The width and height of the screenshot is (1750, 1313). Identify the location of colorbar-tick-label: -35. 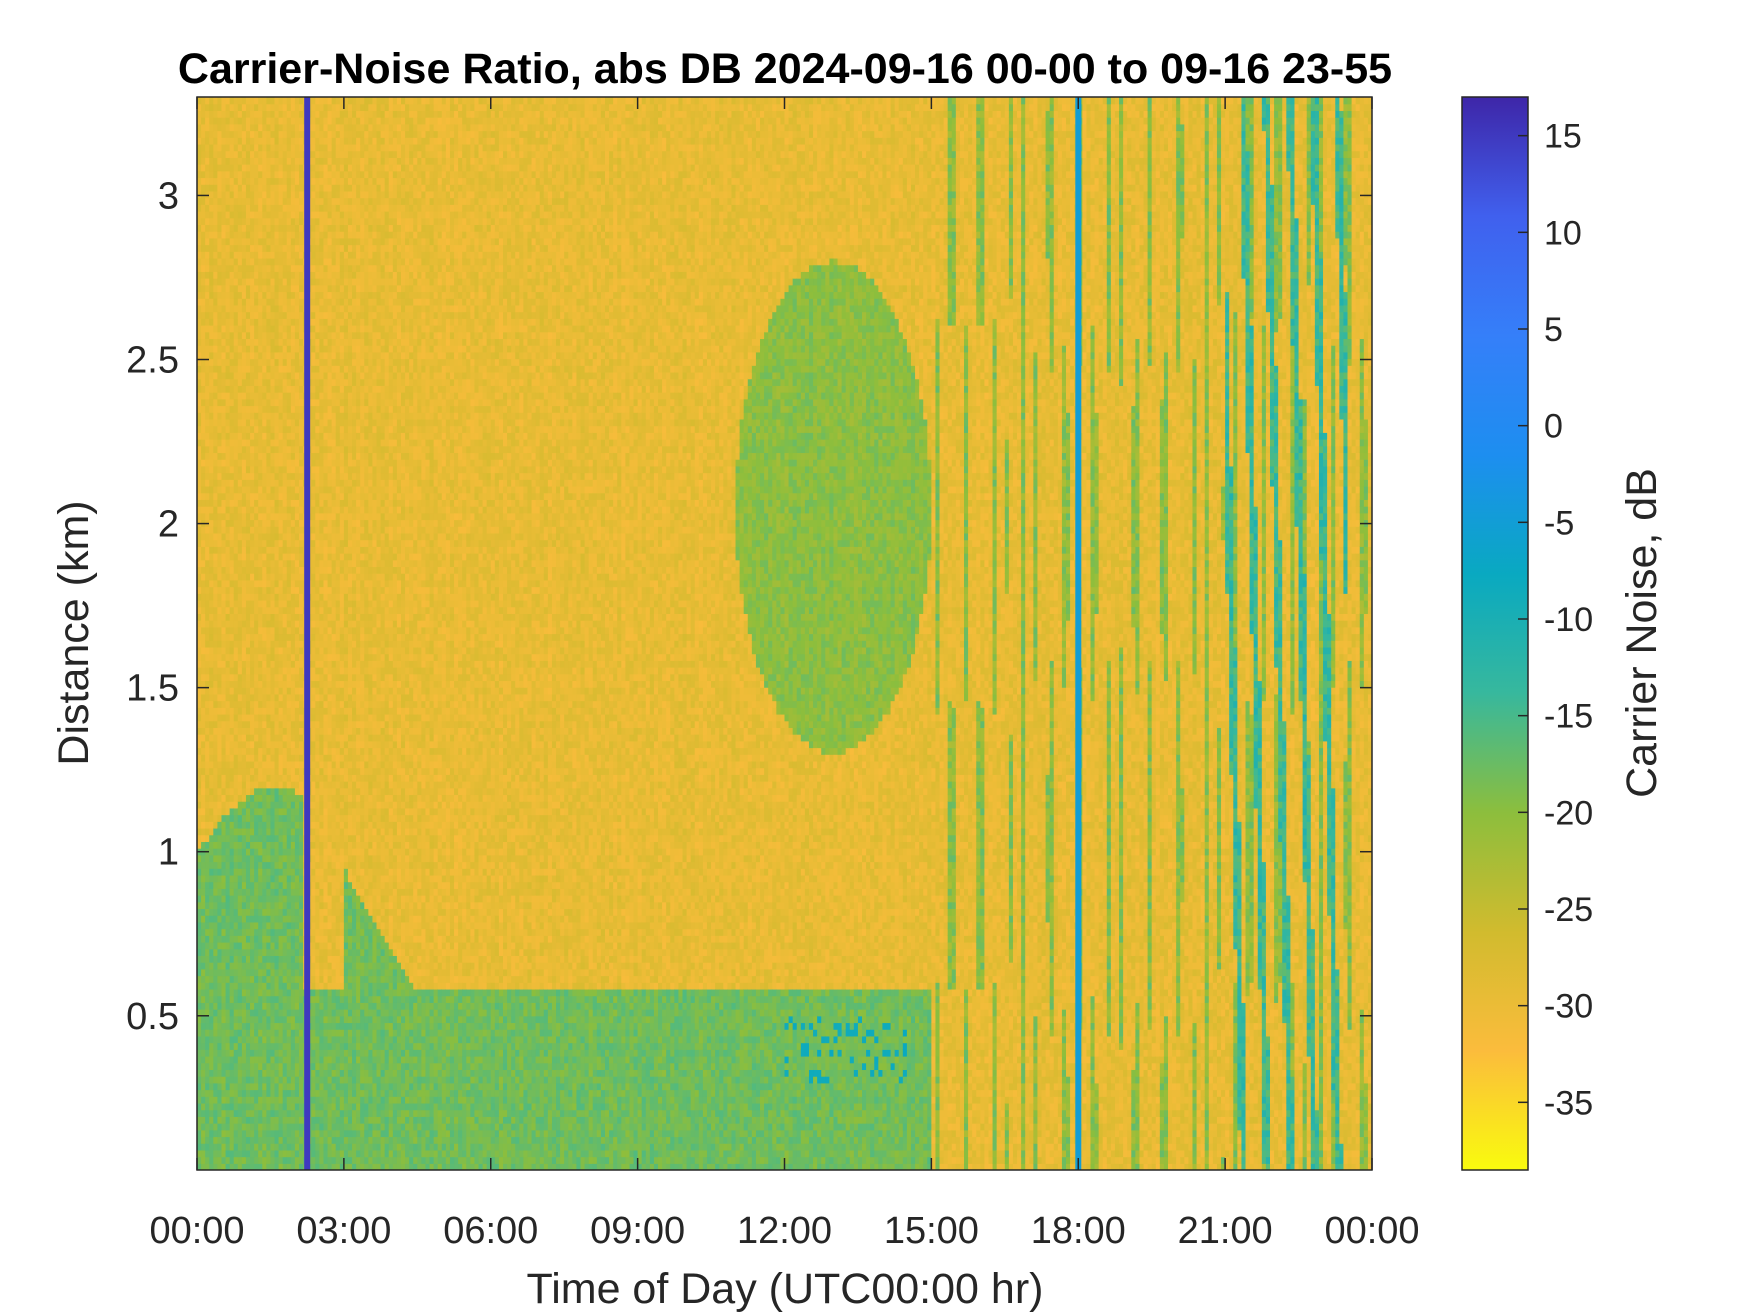
(1568, 1103).